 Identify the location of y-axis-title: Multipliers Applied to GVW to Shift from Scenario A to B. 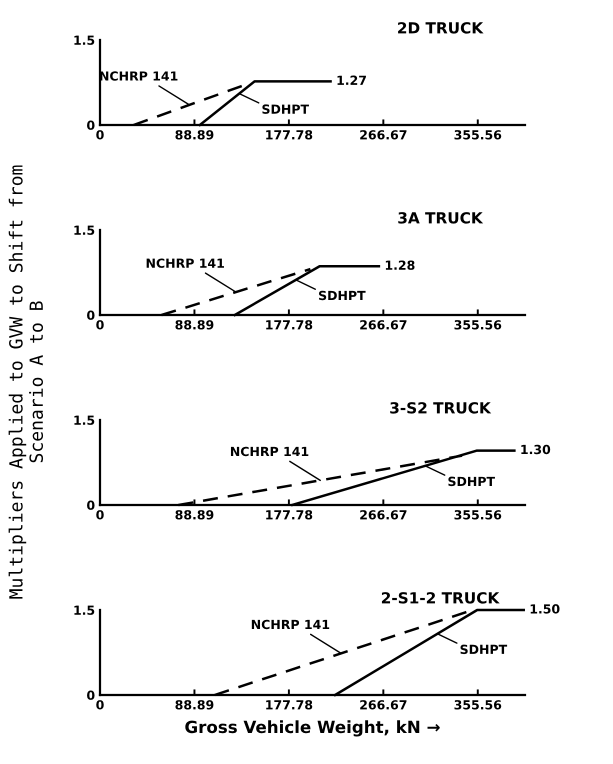
(26, 382).